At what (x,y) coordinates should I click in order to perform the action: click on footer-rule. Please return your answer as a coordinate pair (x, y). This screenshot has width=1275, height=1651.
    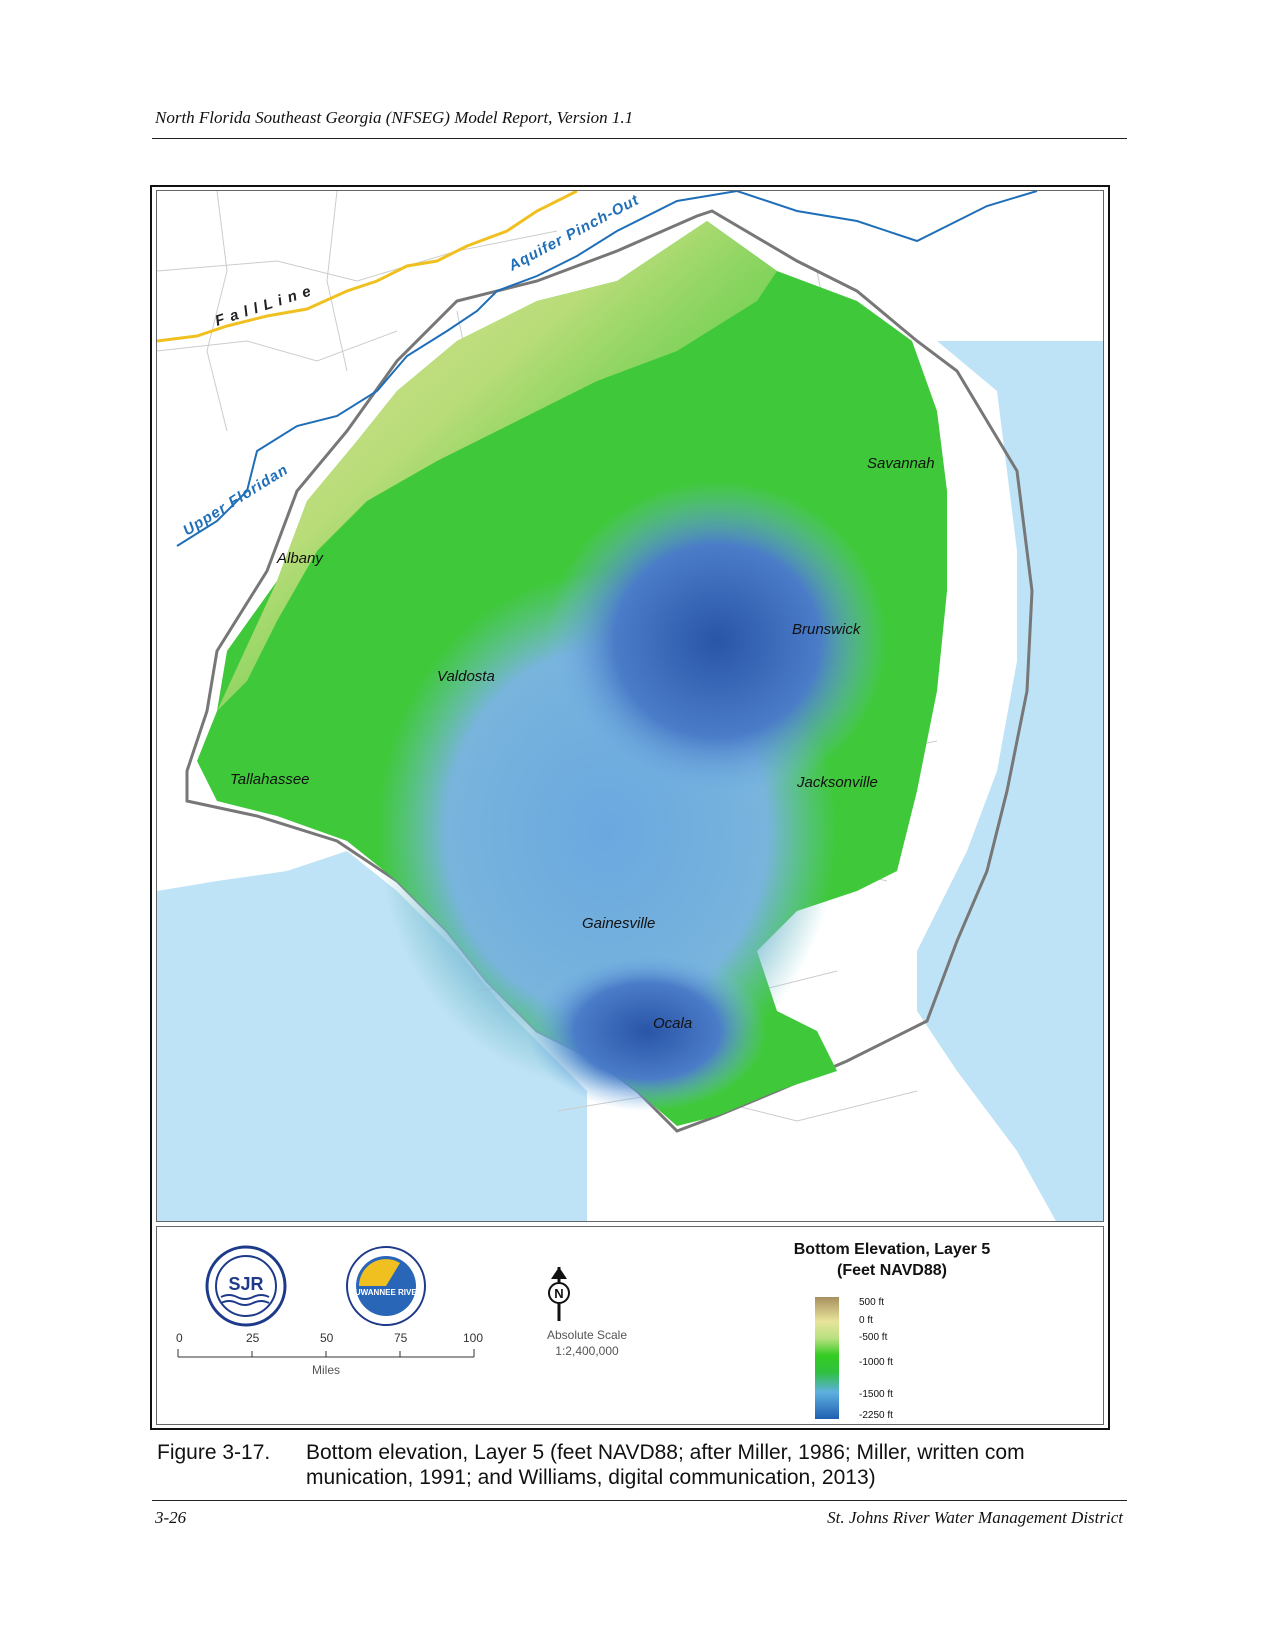
    Looking at the image, I should click on (639, 1500).